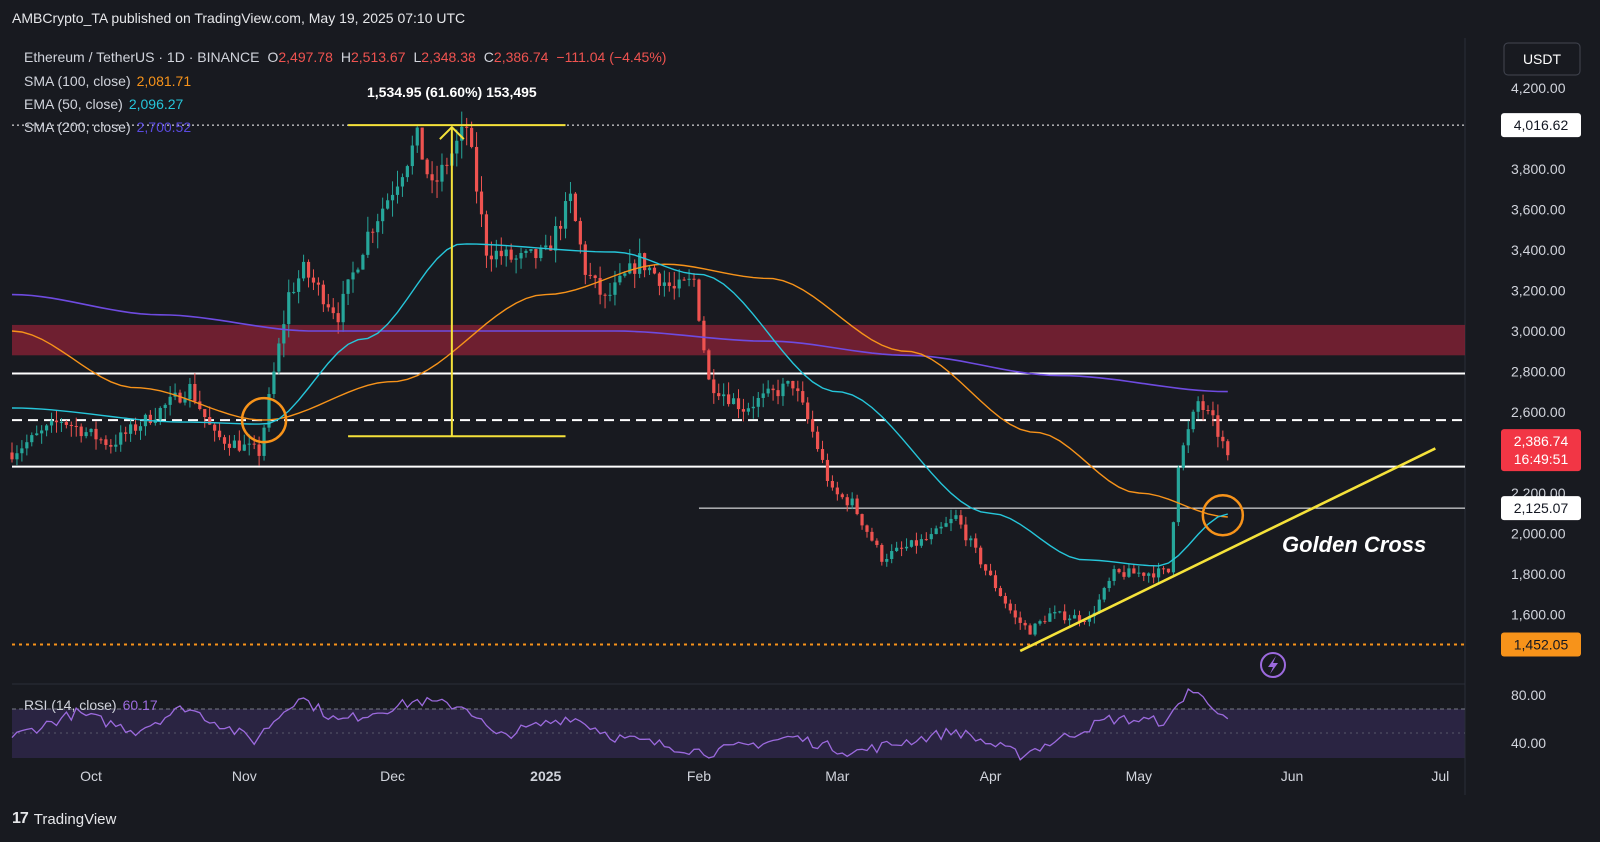 The height and width of the screenshot is (842, 1600). Describe the element at coordinates (1528, 719) in the screenshot. I see `rsi-axis: 80.00 40.00` at that location.